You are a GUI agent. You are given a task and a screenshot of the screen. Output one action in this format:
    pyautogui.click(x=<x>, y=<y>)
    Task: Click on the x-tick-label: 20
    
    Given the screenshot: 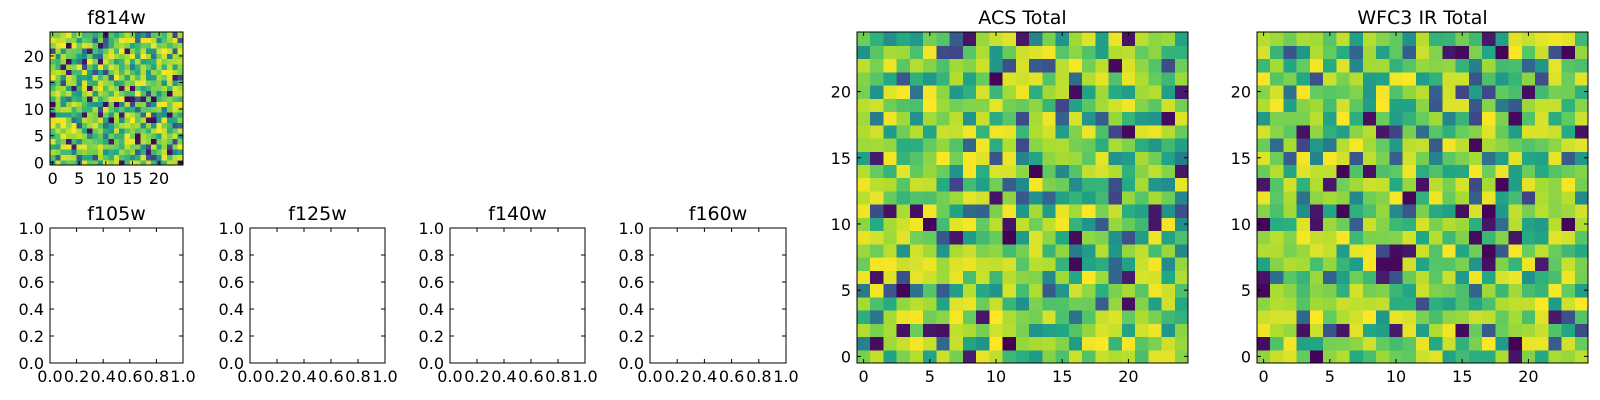 What is the action you would take?
    pyautogui.click(x=1128, y=376)
    